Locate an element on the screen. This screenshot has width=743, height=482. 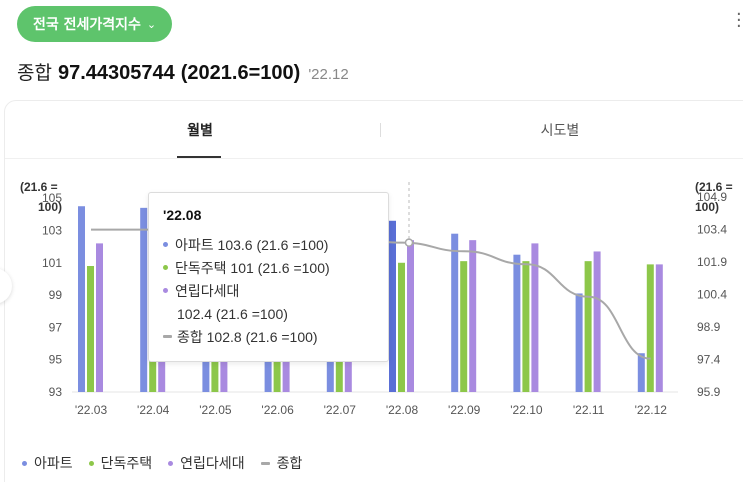
headline-value: 97.44305744 is located at coordinates (116, 73).